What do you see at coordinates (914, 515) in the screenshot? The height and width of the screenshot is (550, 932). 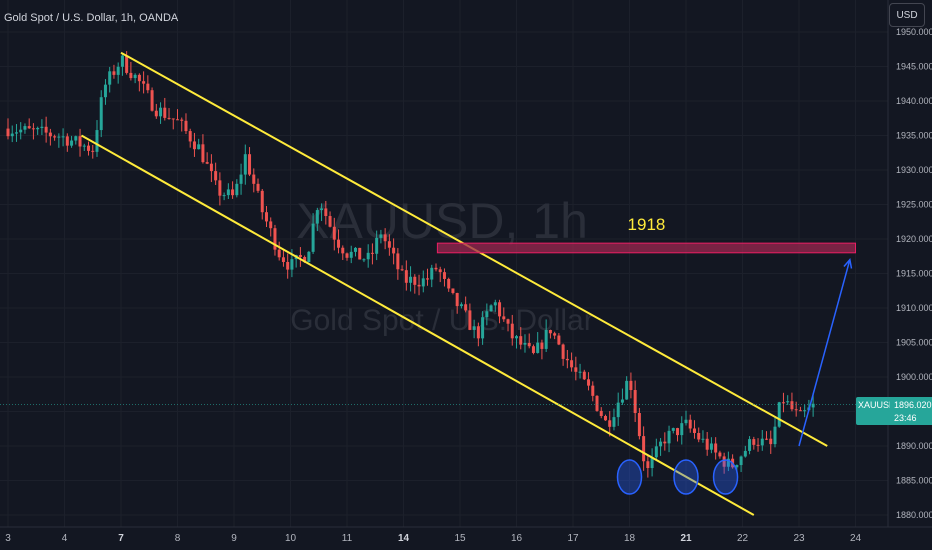 I see `price-tick-label: 1880.000` at bounding box center [914, 515].